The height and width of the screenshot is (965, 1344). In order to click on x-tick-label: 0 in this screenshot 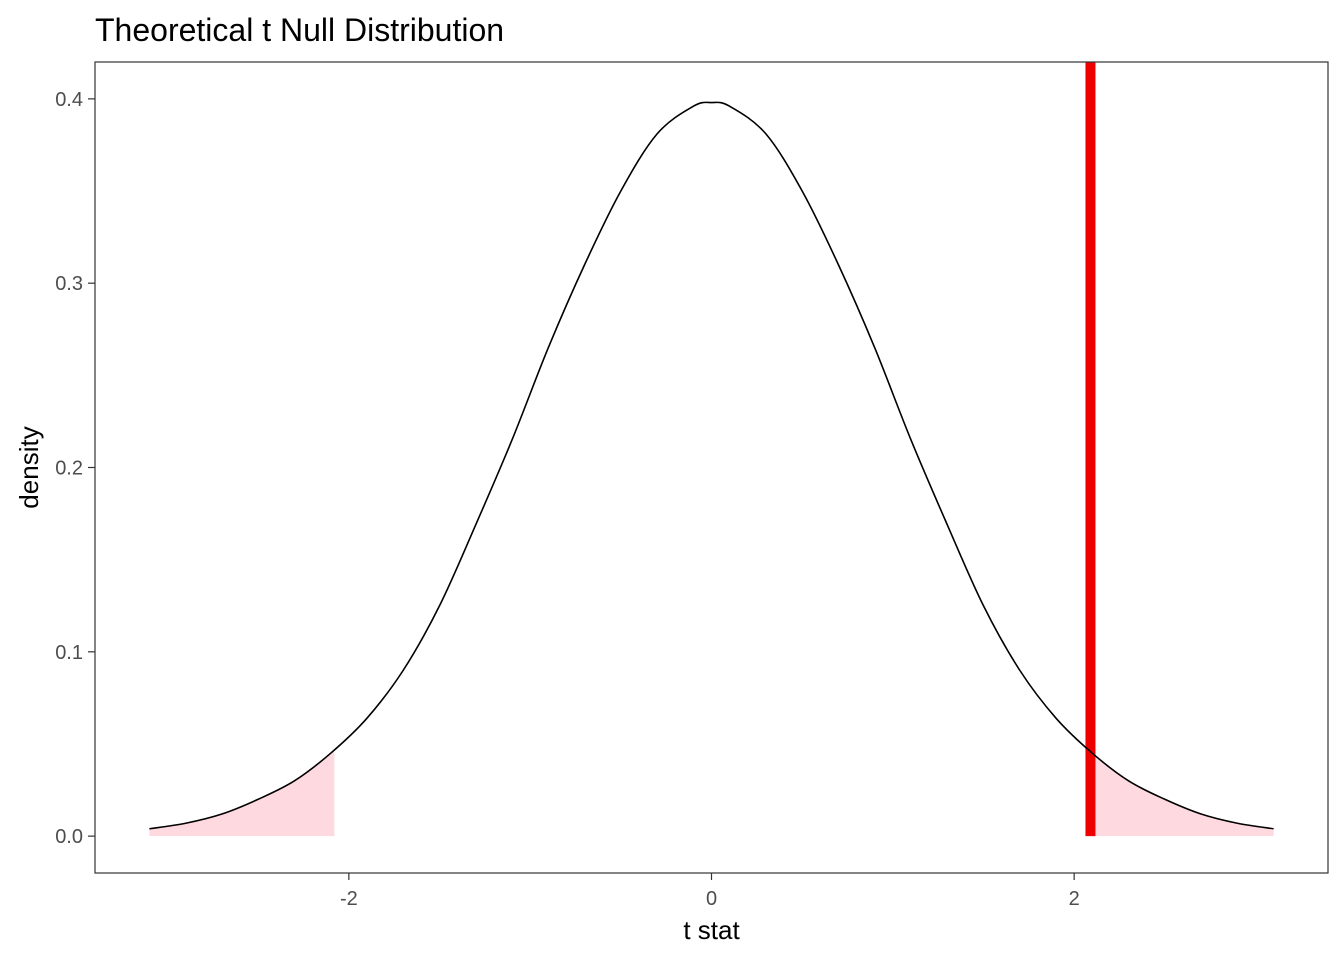, I will do `click(711, 899)`.